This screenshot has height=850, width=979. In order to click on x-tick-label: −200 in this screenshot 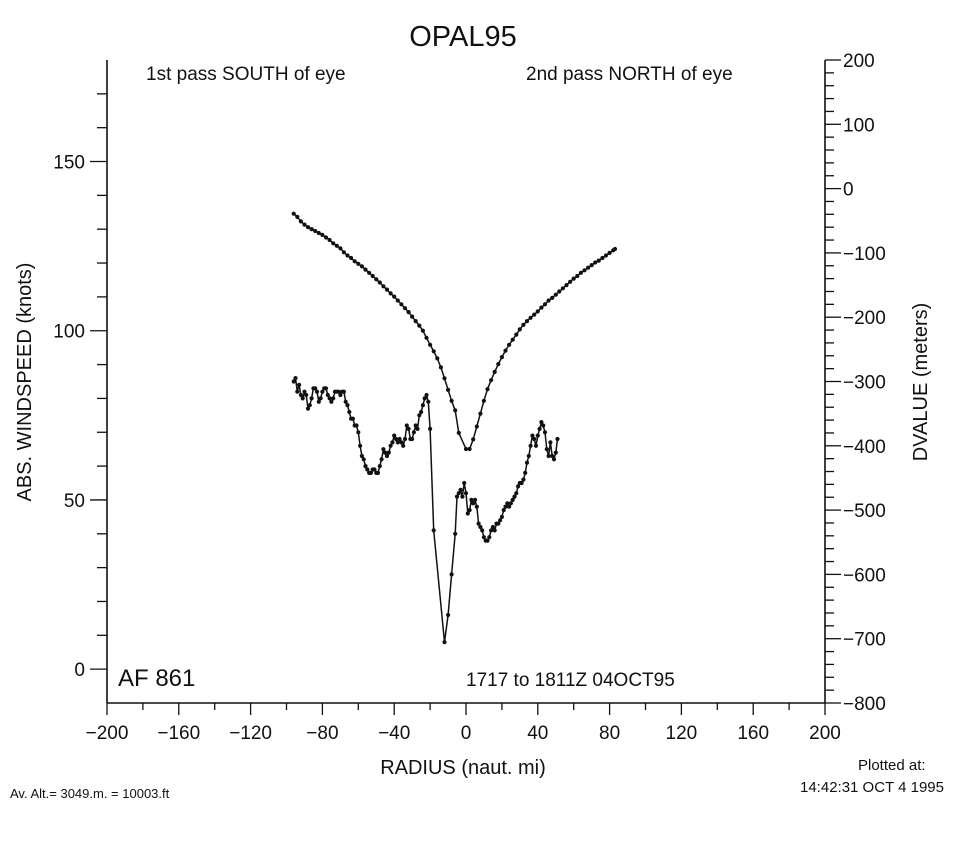, I will do `click(107, 733)`.